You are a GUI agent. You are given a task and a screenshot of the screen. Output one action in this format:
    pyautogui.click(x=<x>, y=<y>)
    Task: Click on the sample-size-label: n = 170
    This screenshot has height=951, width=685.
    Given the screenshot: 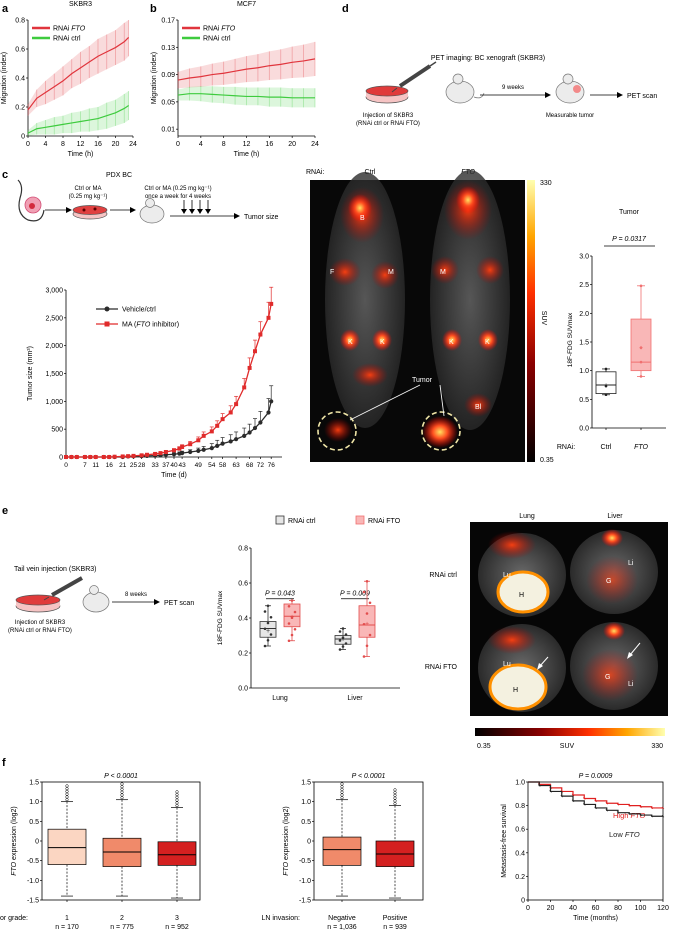 What is the action you would take?
    pyautogui.click(x=67, y=927)
    